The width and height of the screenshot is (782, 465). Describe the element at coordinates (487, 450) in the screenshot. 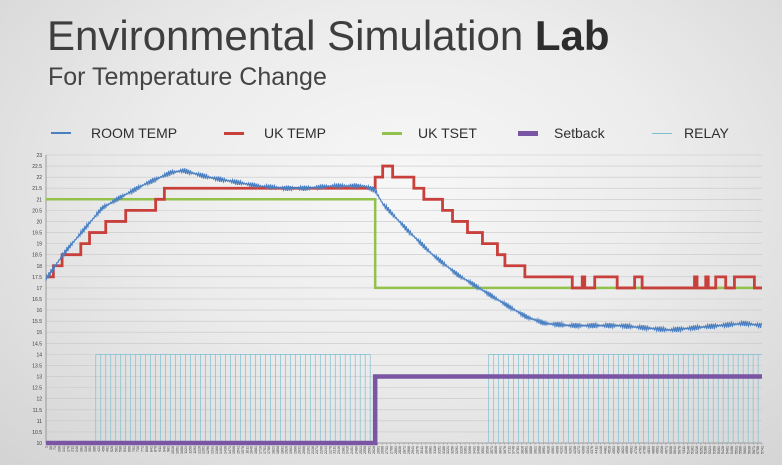

I see `x-tick-label: 3536` at that location.